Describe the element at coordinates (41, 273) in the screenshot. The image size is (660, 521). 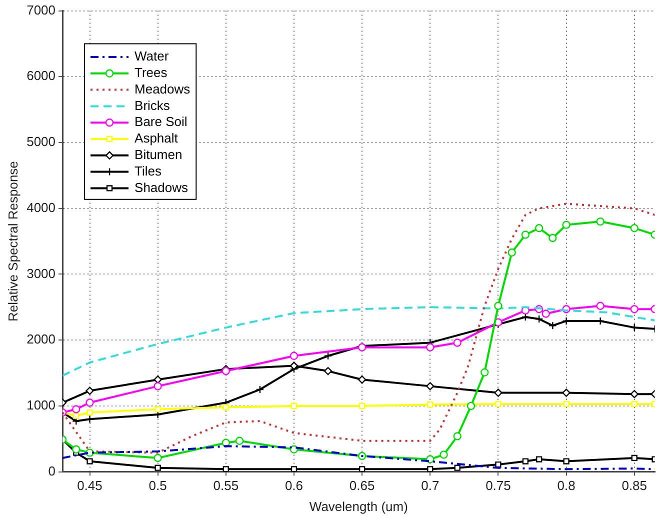
I see `y-tick-label: 3000` at that location.